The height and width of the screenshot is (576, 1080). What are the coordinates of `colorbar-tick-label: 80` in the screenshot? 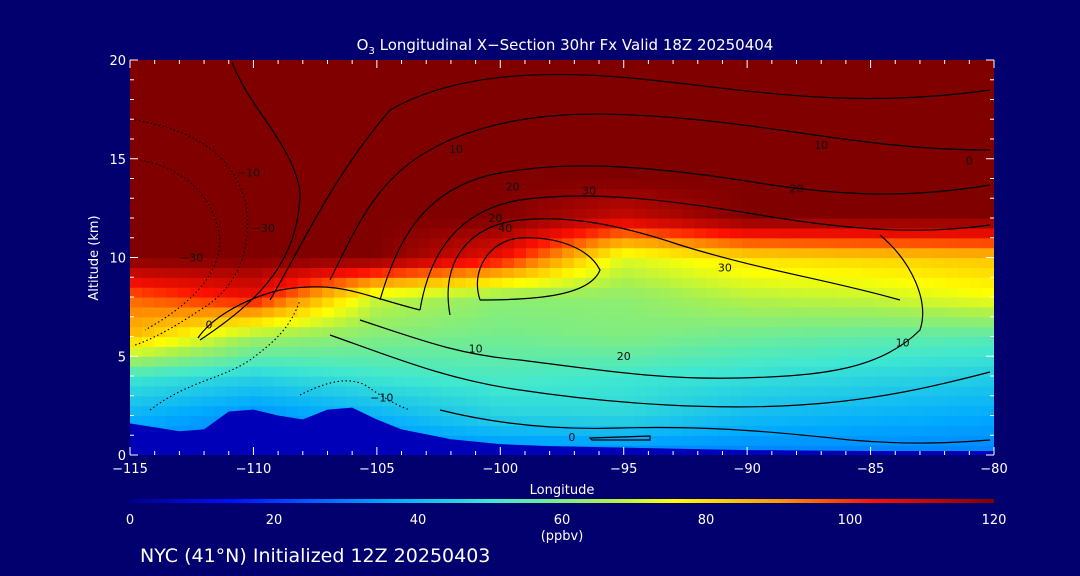 It's located at (706, 520).